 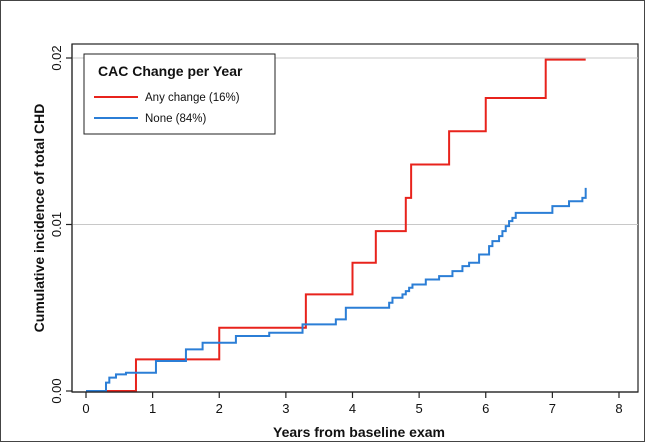 I want to click on legend-label-none: None (84%), so click(x=176, y=119).